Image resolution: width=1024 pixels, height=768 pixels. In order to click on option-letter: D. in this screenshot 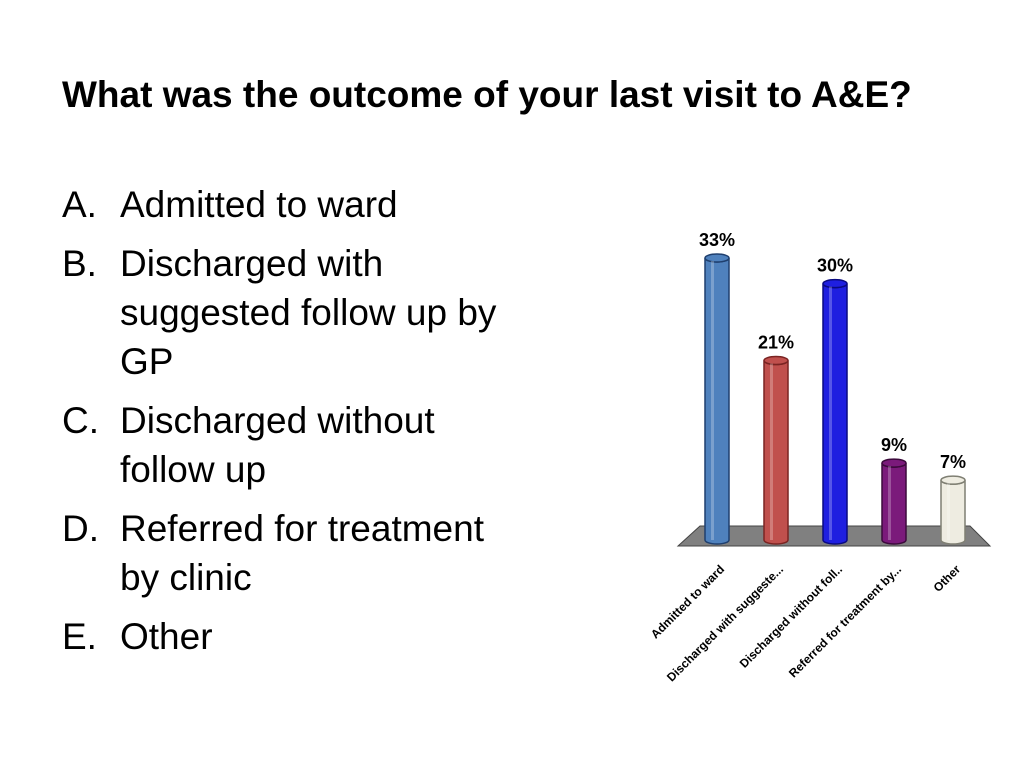, I will do `click(80, 528)`.